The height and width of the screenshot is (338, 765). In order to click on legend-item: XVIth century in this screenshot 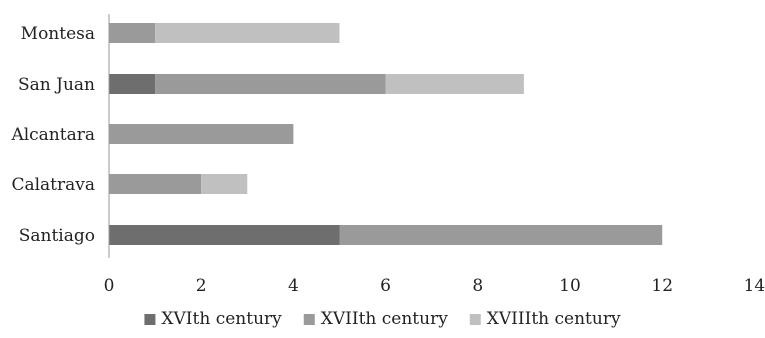, I will do `click(213, 319)`.